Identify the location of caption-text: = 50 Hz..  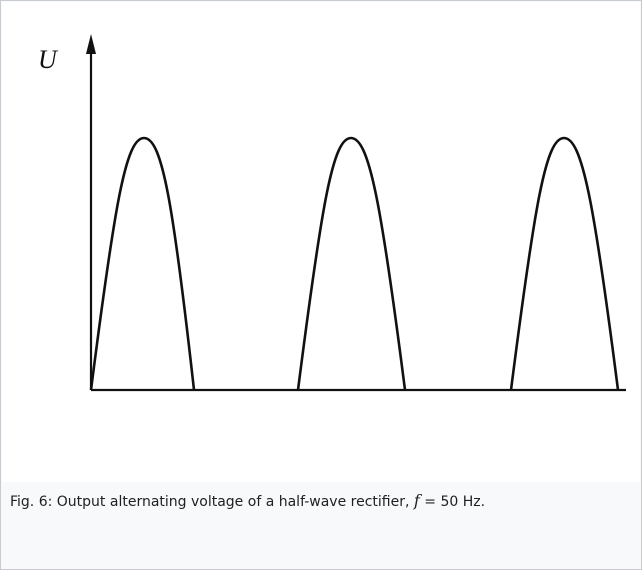
(452, 502).